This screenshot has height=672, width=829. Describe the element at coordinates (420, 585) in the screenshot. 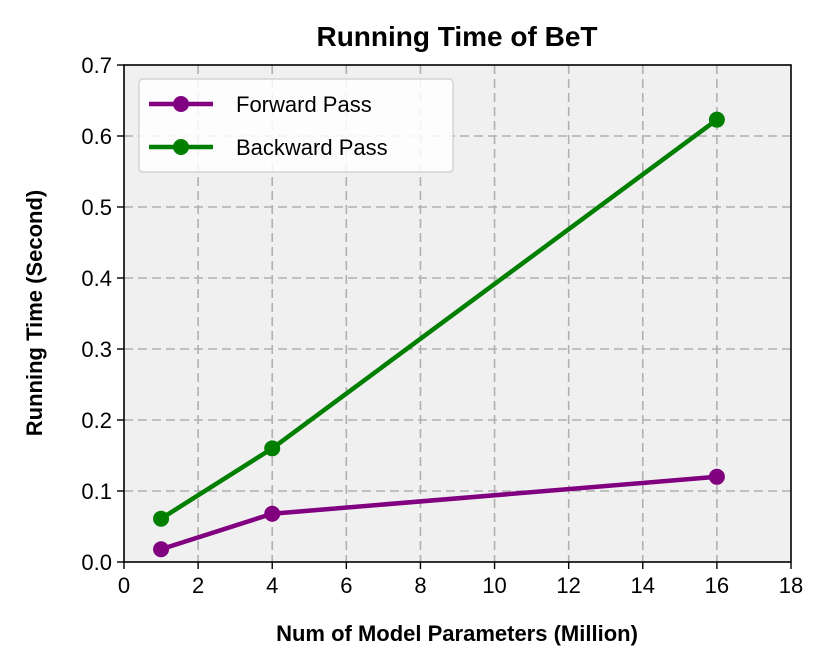

I see `x-tick-label: 8` at that location.